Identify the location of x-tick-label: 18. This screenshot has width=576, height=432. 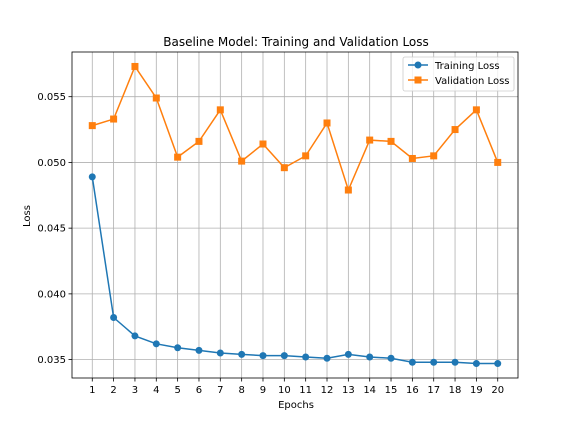
(455, 390).